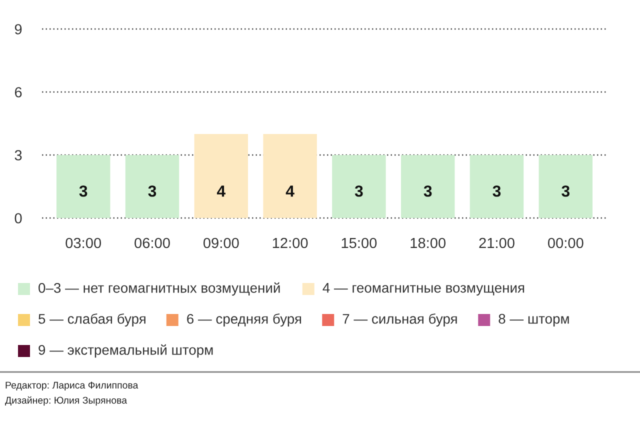  I want to click on x-tick-label: 15:00, so click(359, 243).